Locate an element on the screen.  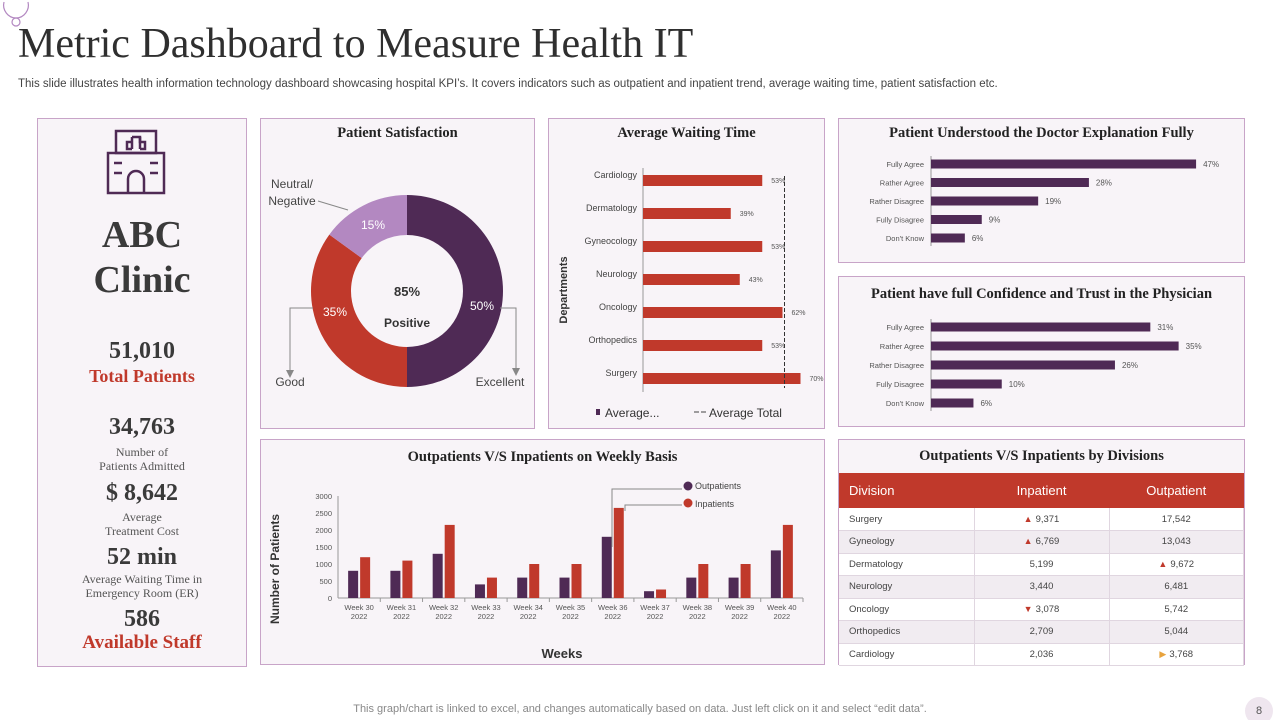
callout-excellent: Excellent is located at coordinates (500, 382).